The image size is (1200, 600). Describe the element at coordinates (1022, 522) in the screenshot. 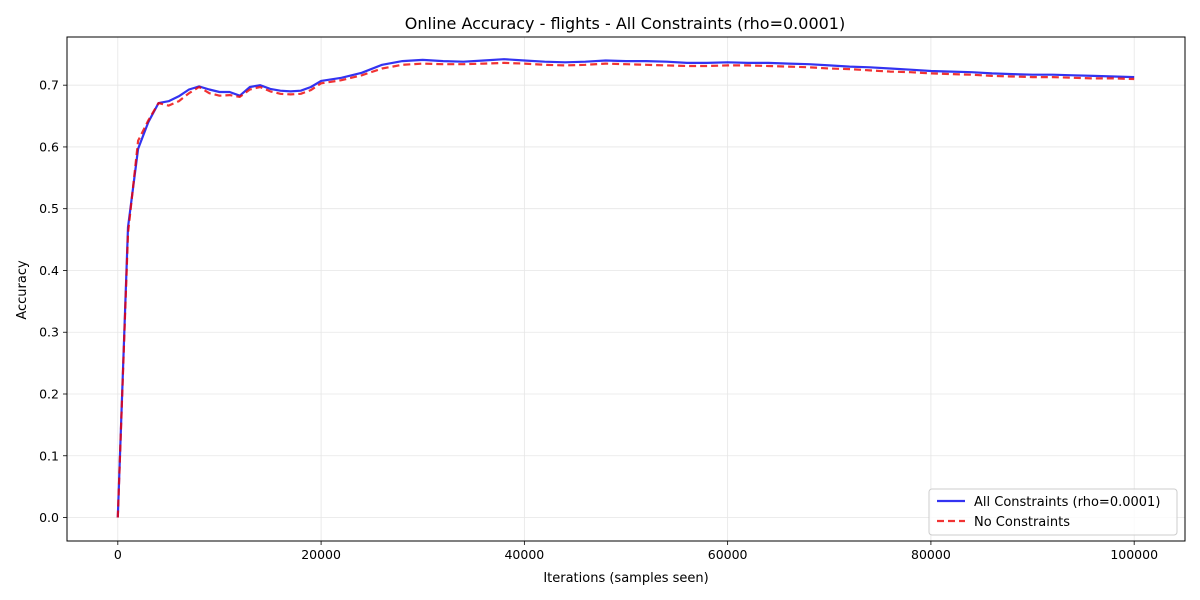

I see `legend-label-no-constraints: No Constraints` at that location.